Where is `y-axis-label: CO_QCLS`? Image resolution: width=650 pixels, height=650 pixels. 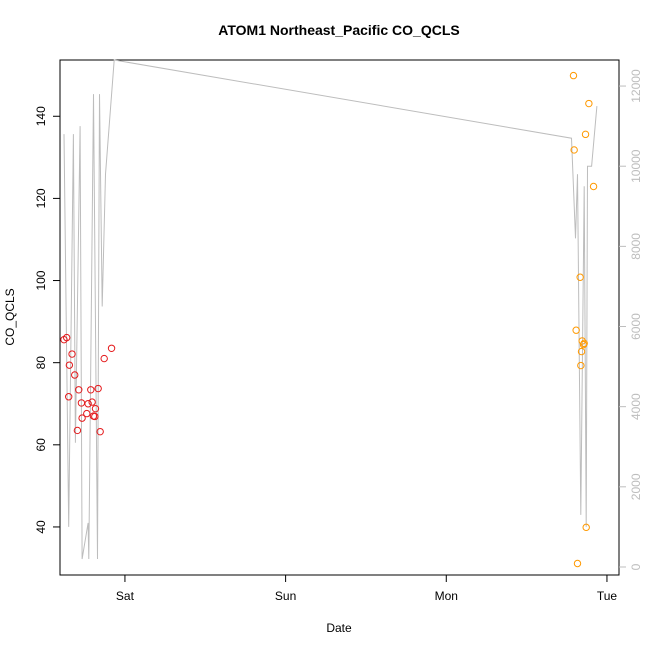 y-axis-label: CO_QCLS is located at coordinates (10, 316).